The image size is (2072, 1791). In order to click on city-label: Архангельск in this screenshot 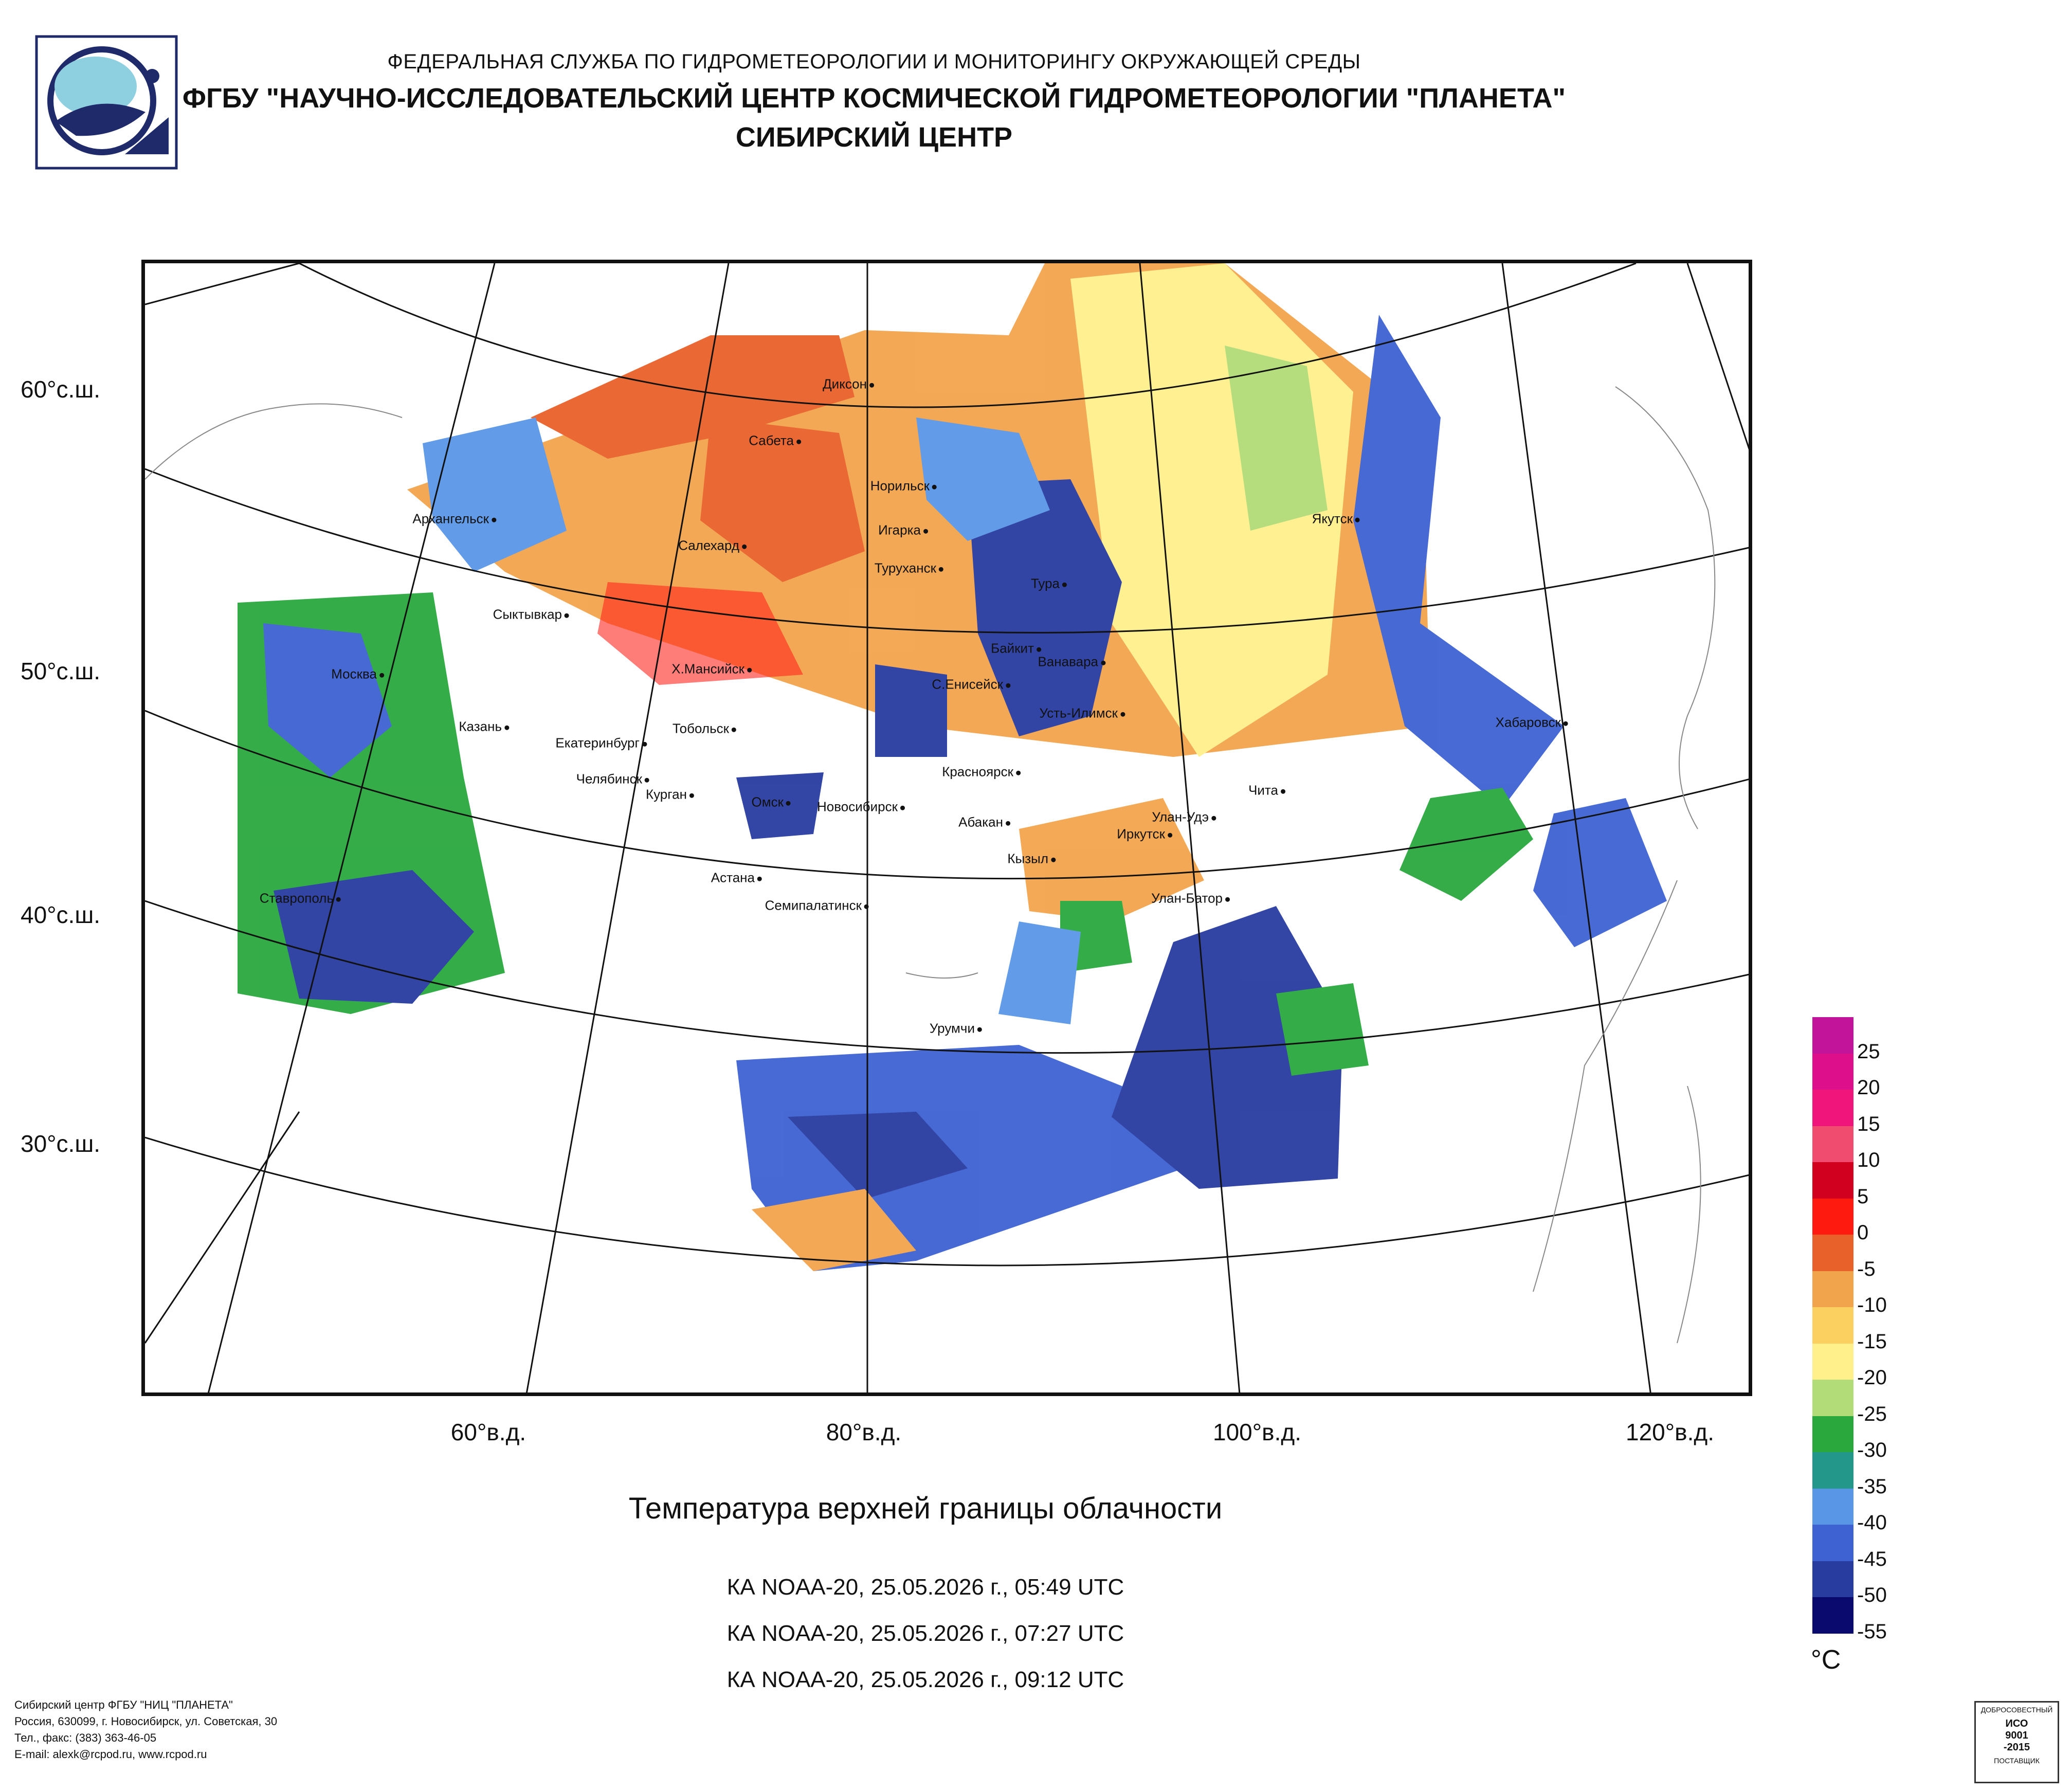, I will do `click(454, 519)`.